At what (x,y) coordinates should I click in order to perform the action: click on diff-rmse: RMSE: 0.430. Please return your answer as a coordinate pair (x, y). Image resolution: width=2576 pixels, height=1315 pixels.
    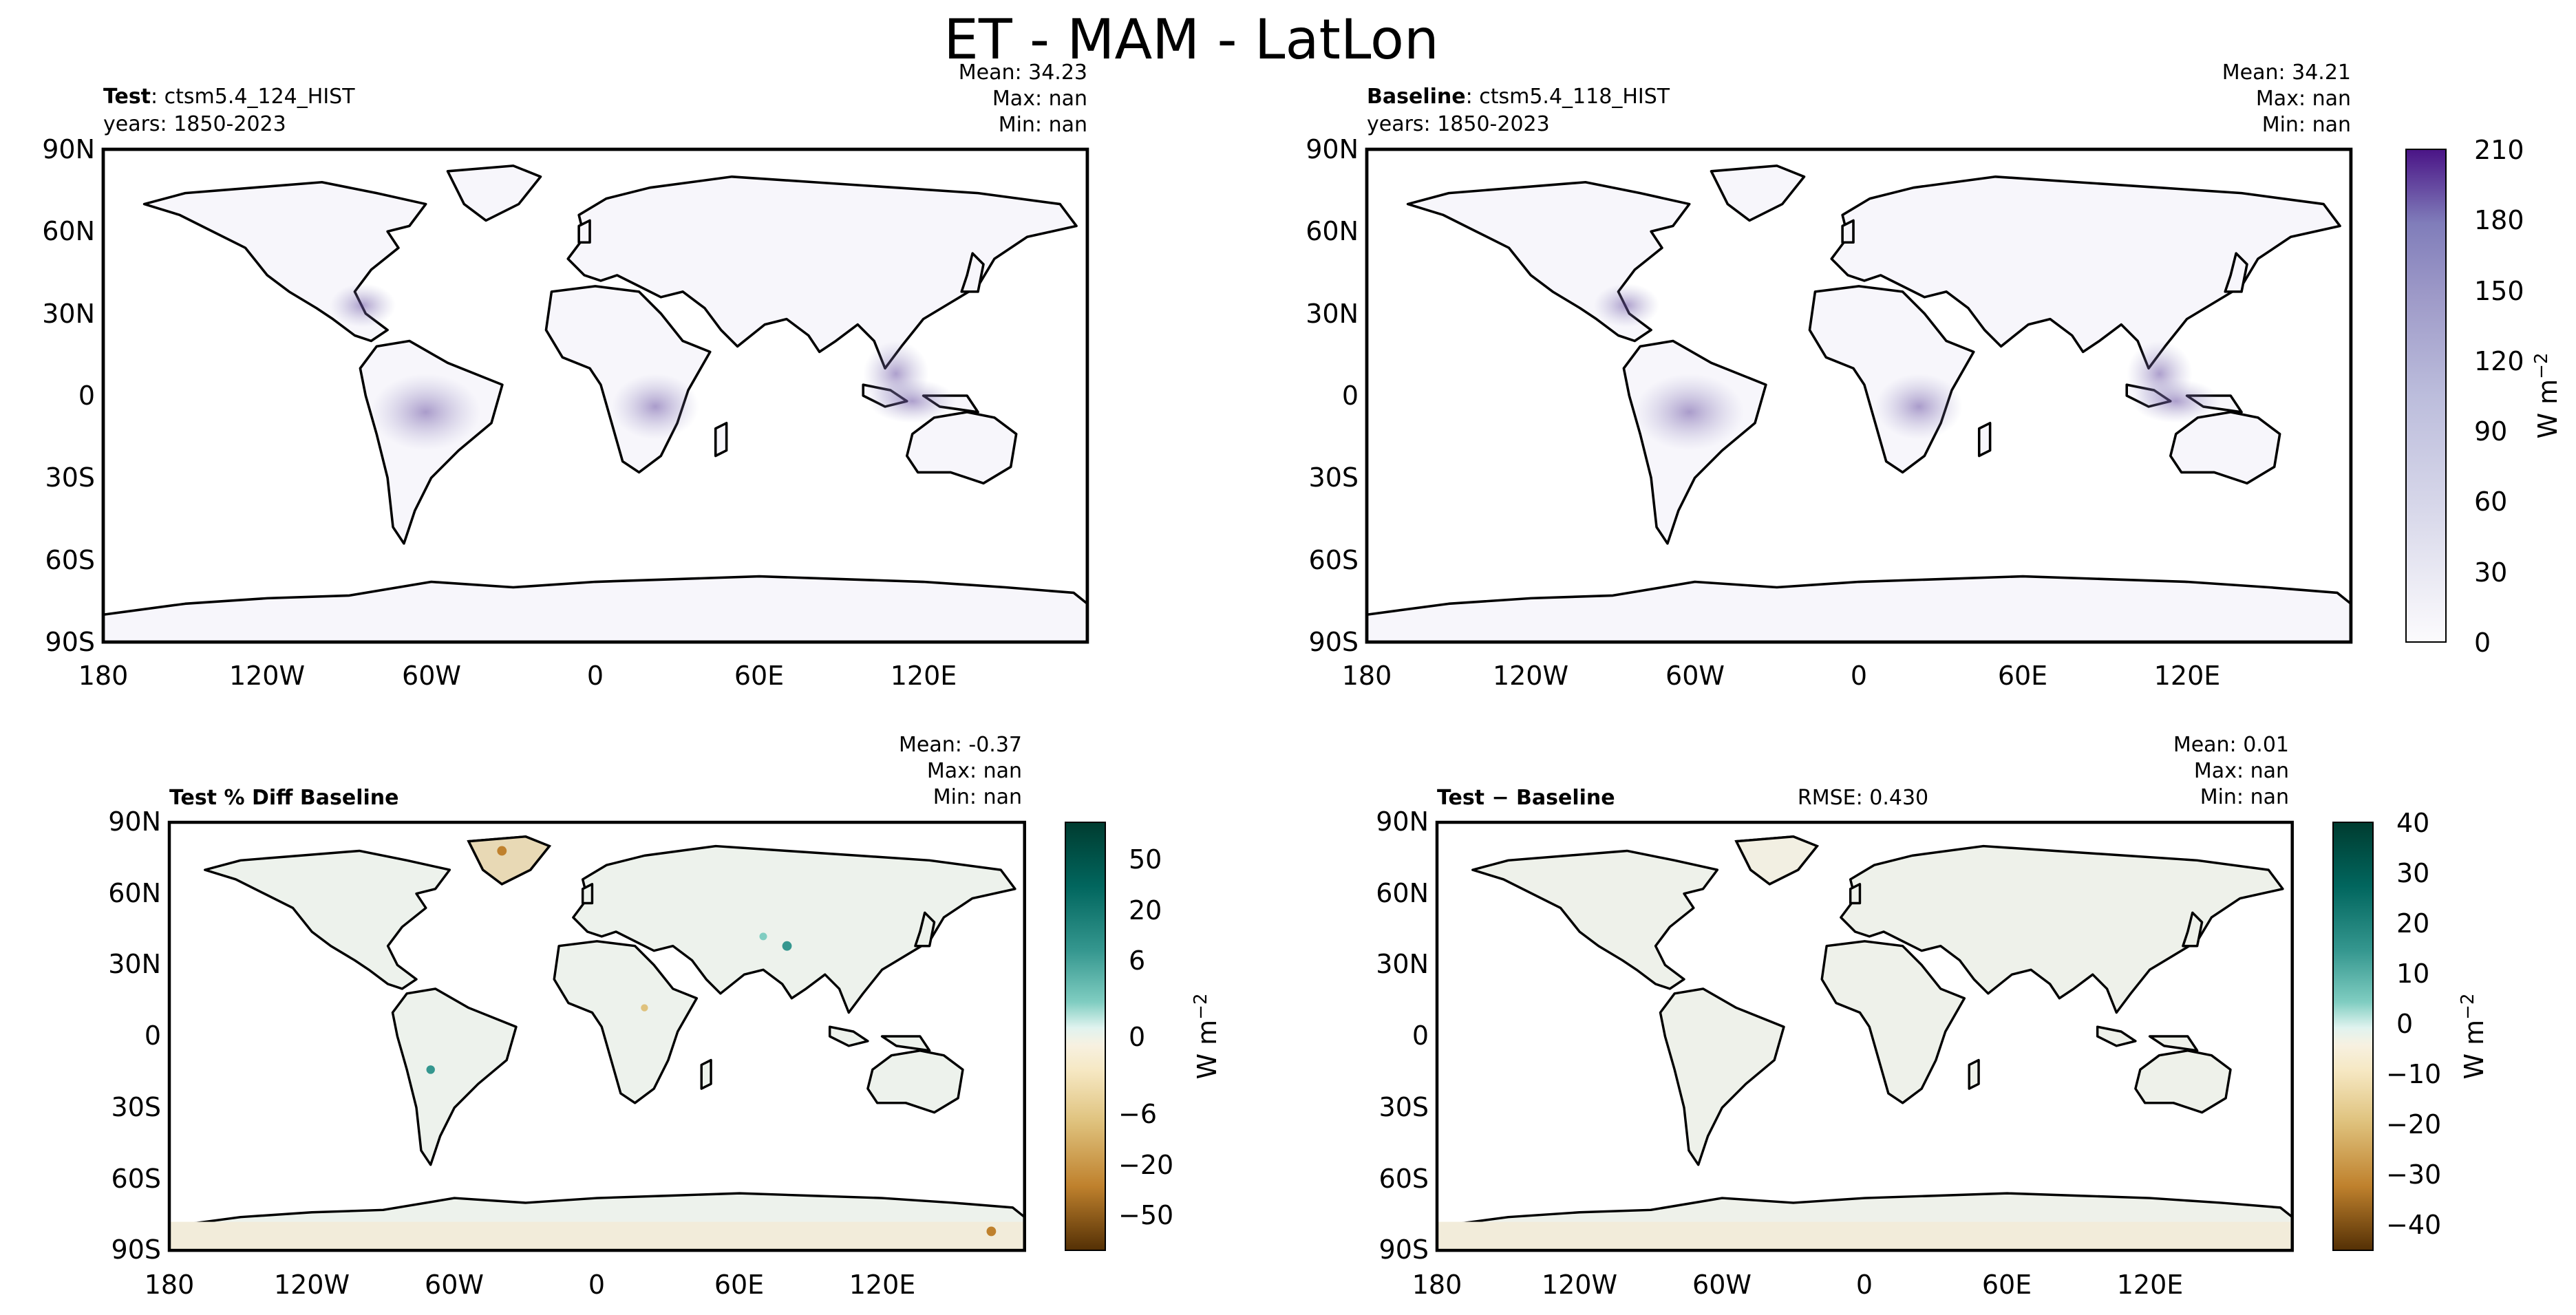
    Looking at the image, I should click on (1863, 798).